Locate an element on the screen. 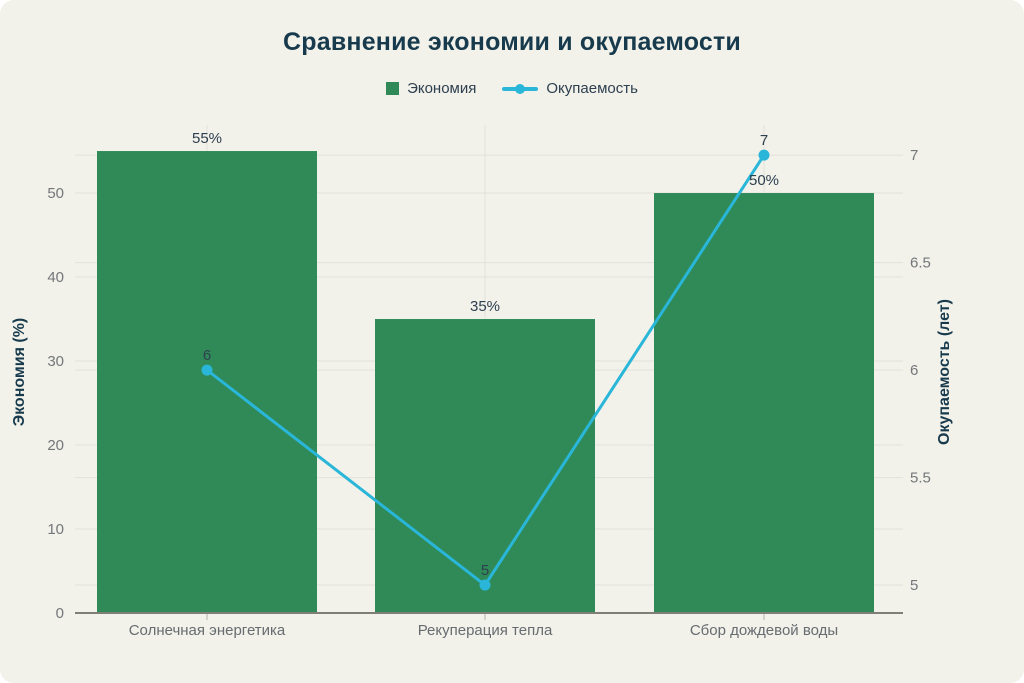 The height and width of the screenshot is (683, 1024). legend-item-savings: Экономия is located at coordinates (431, 88).